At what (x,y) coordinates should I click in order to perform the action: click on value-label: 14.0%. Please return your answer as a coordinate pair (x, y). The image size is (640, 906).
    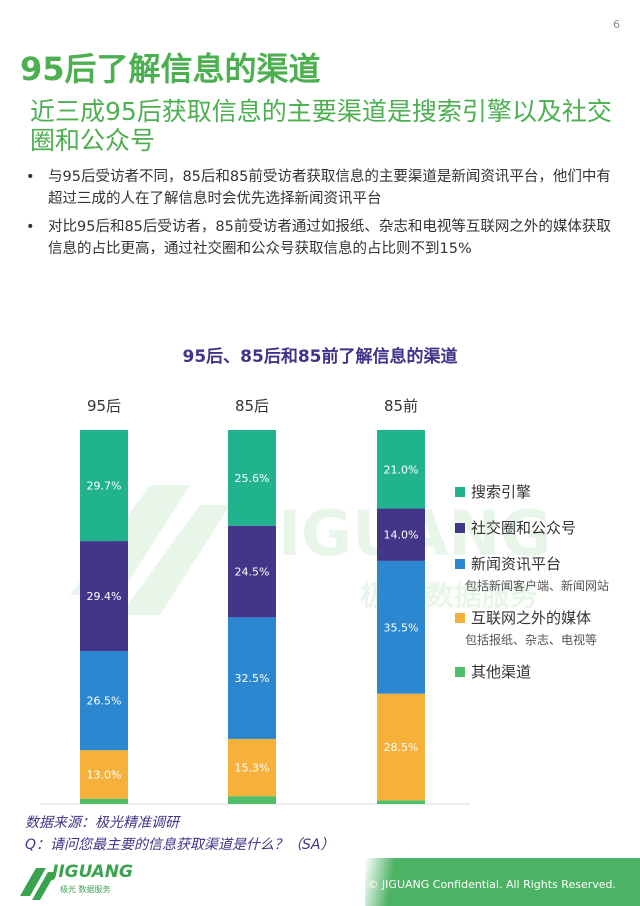
    Looking at the image, I should click on (401, 535).